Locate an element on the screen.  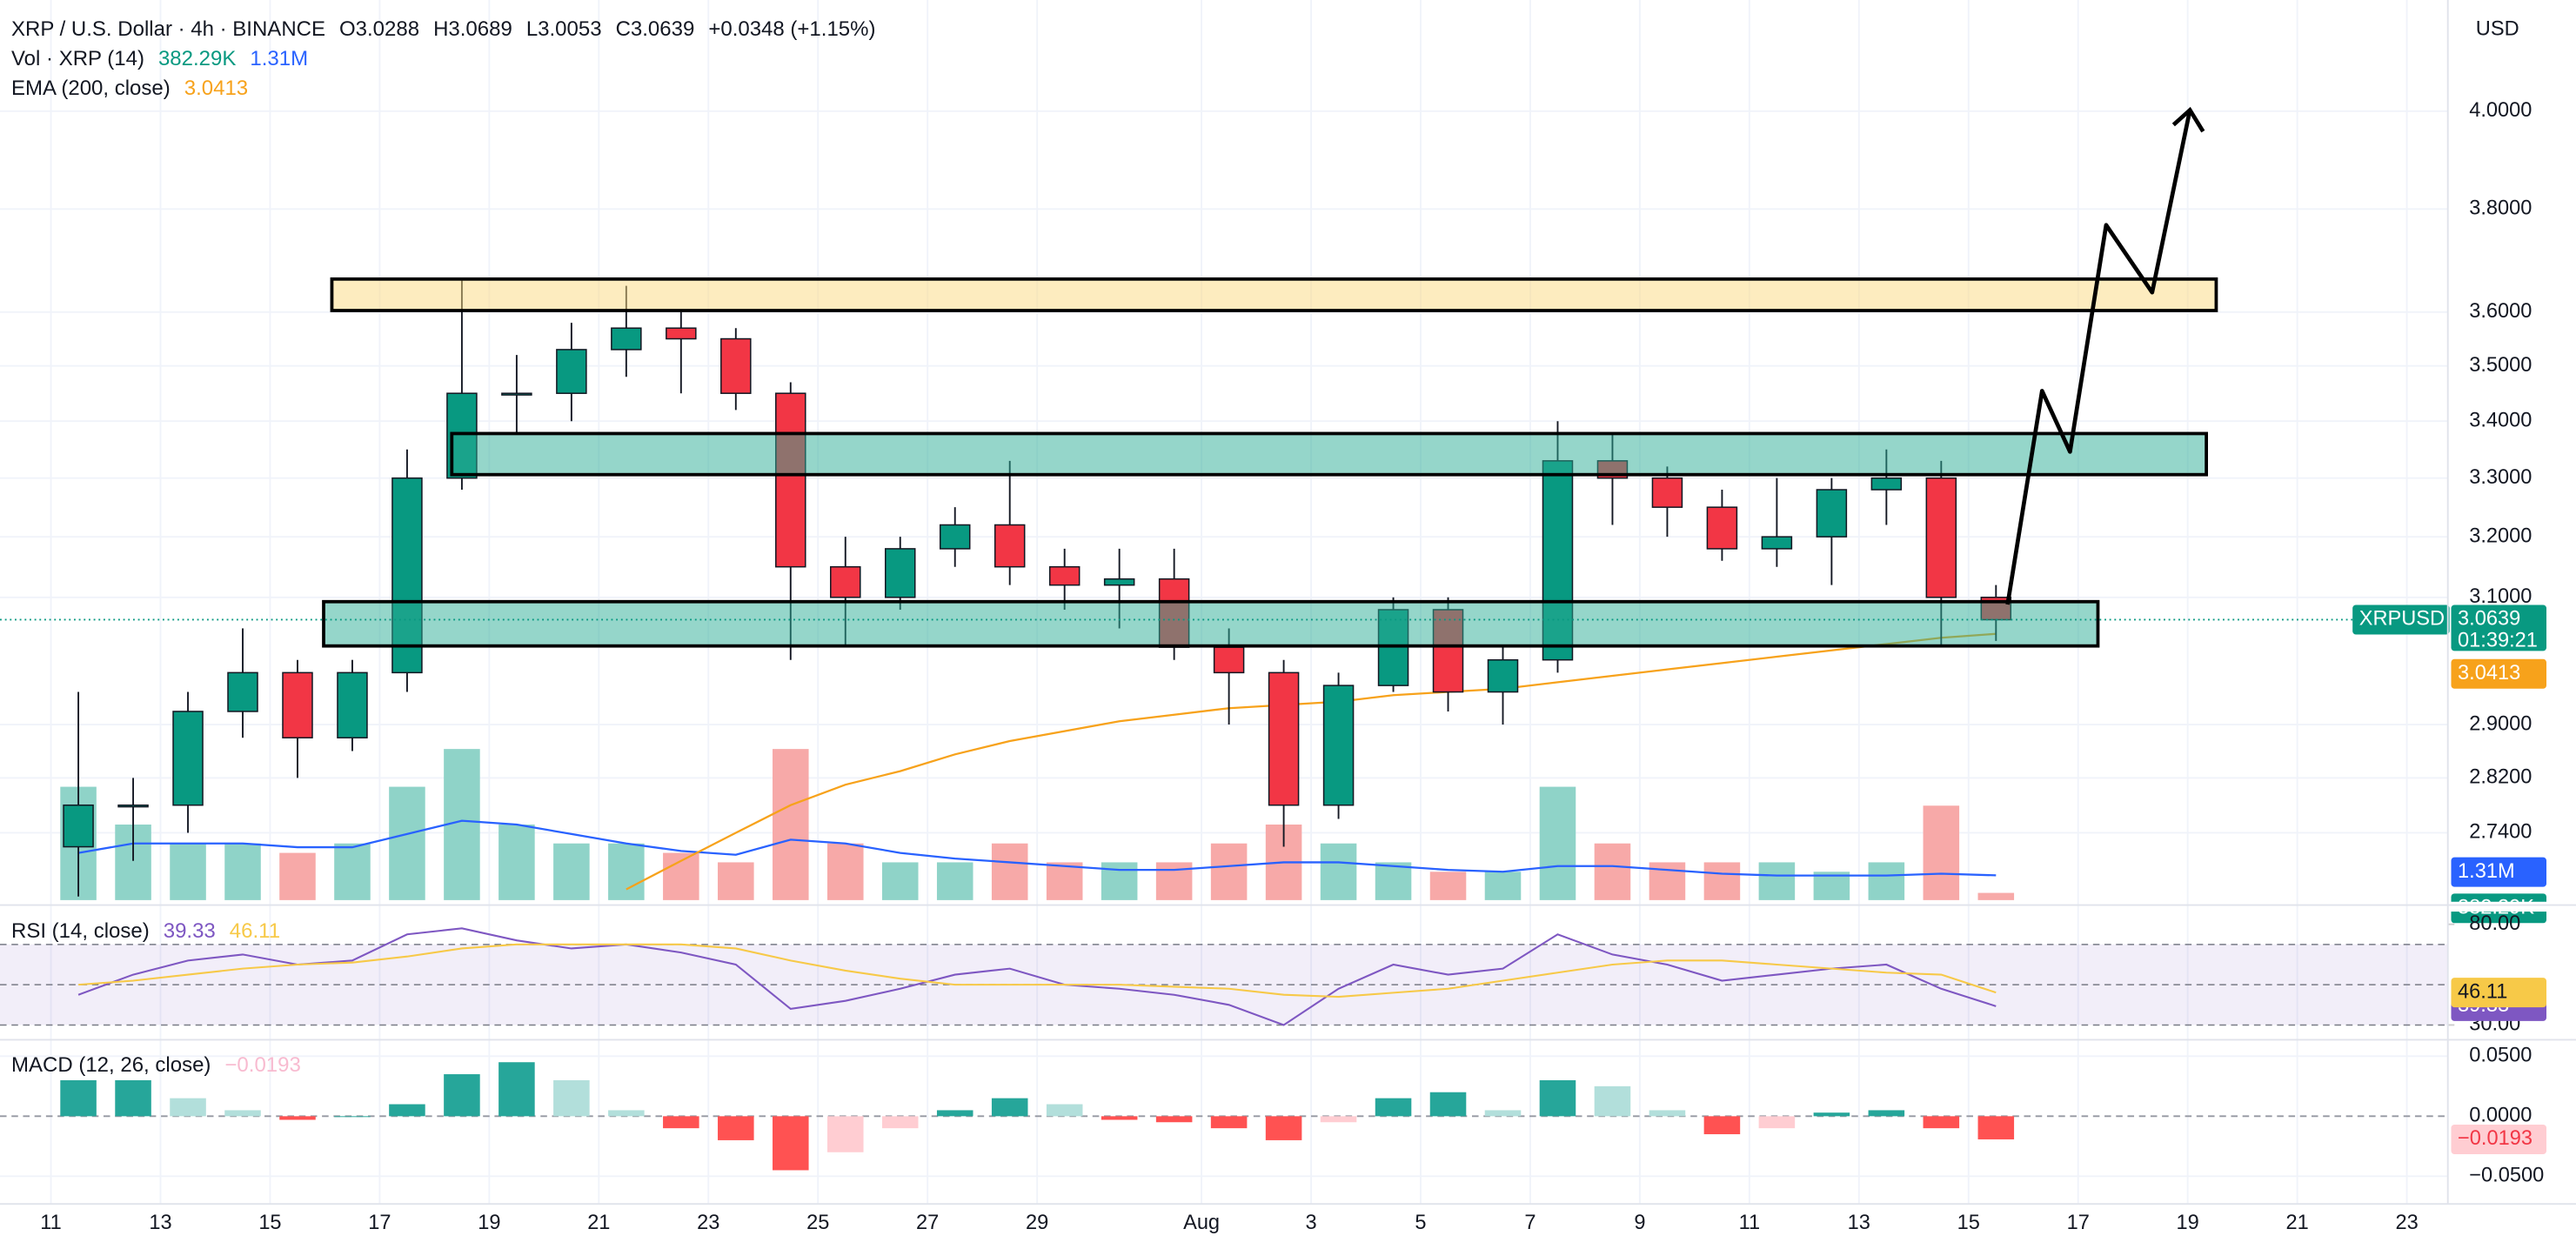
ohlc-open: O3.0288 is located at coordinates (379, 29).